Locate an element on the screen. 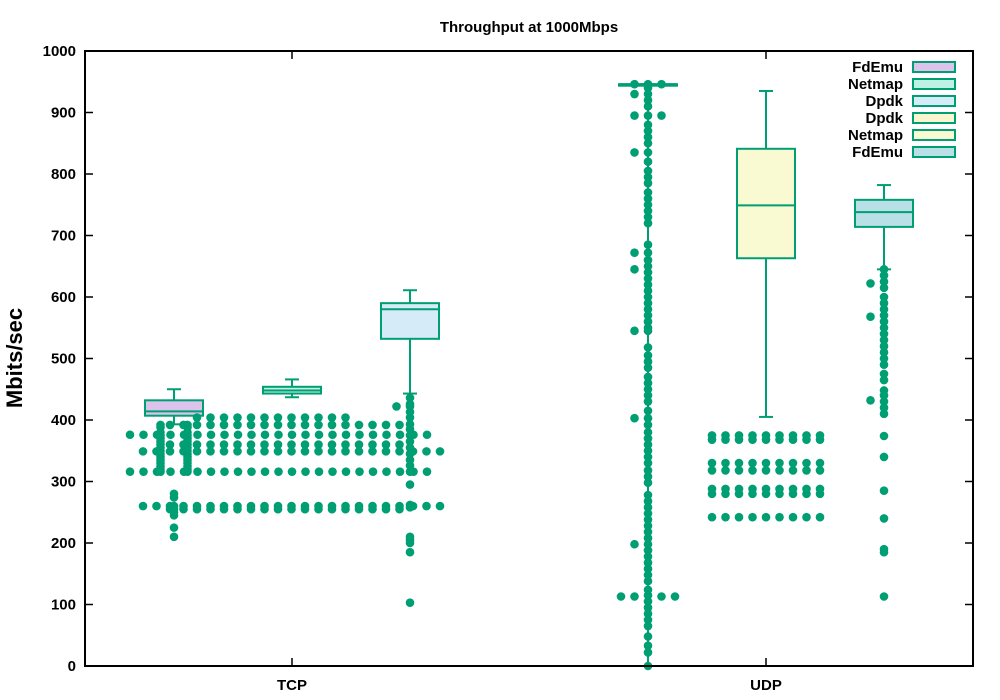 This screenshot has width=1000, height=700. legend-label: Dpdk is located at coordinates (885, 118).